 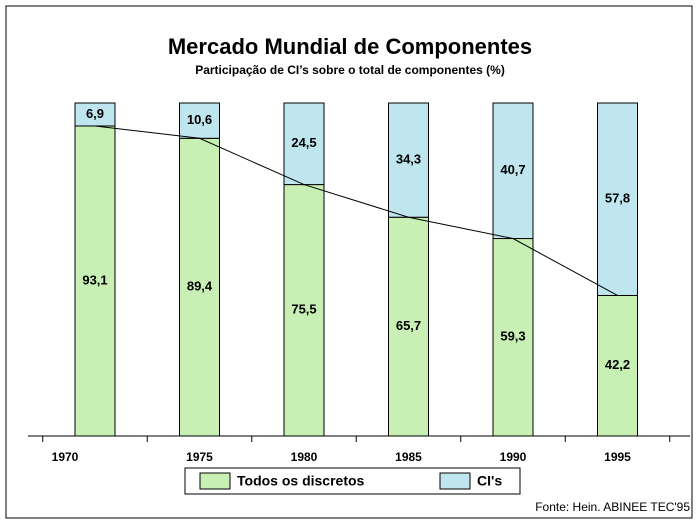 What do you see at coordinates (303, 309) in the screenshot?
I see `data-label: 75,5` at bounding box center [303, 309].